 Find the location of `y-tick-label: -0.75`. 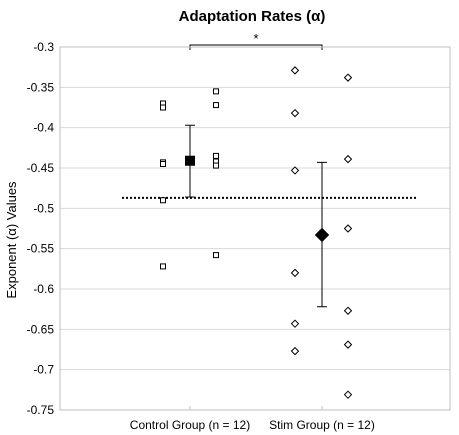

y-tick-label: -0.75 is located at coordinates (41, 410).